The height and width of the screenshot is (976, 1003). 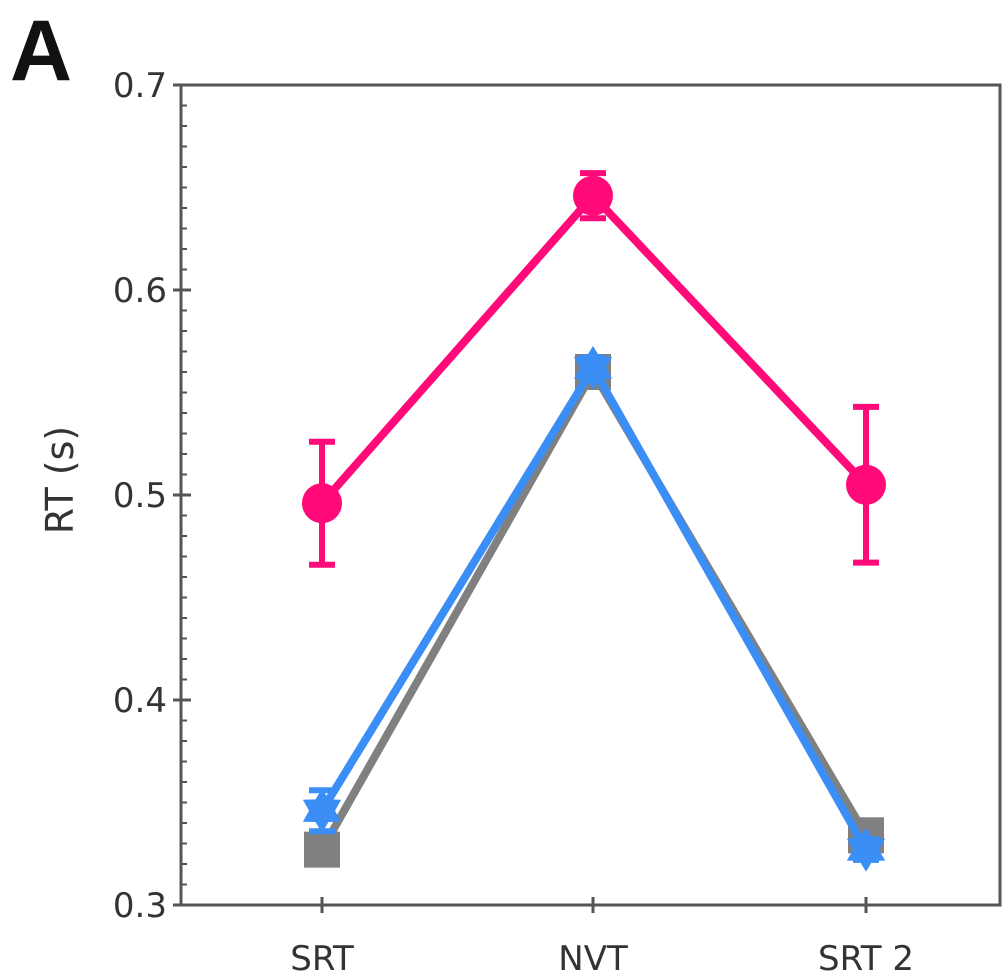 I want to click on y-tick-label: 0.4, so click(x=140, y=701).